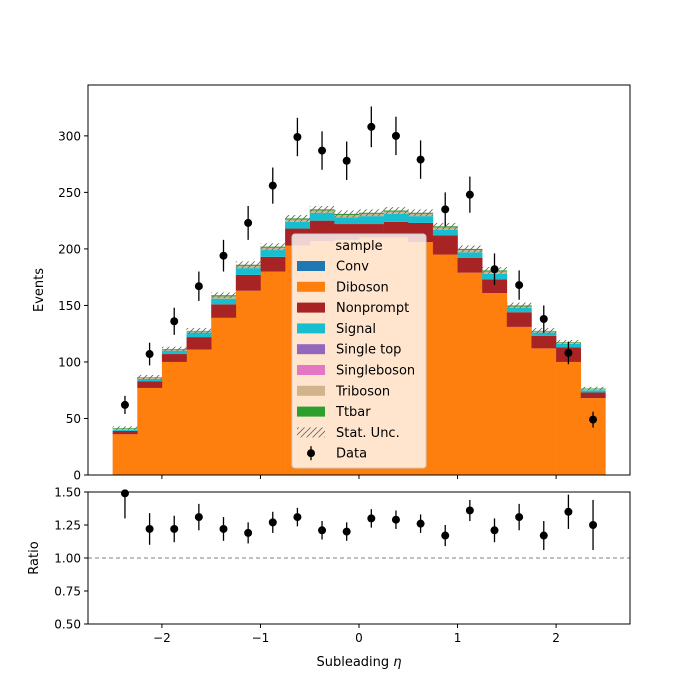  What do you see at coordinates (69, 362) in the screenshot?
I see `y-tick-label: 100` at bounding box center [69, 362].